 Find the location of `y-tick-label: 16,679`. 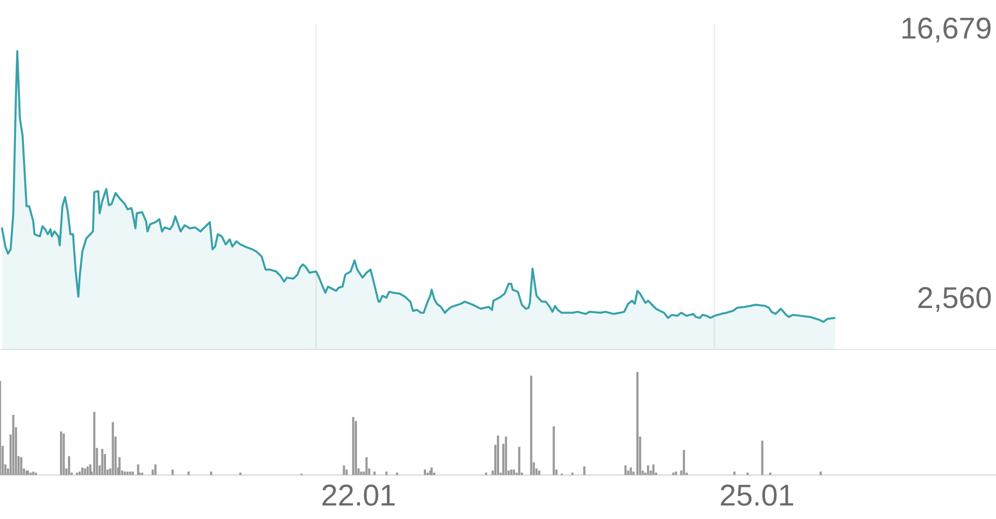

y-tick-label: 16,679 is located at coordinates (946, 29).